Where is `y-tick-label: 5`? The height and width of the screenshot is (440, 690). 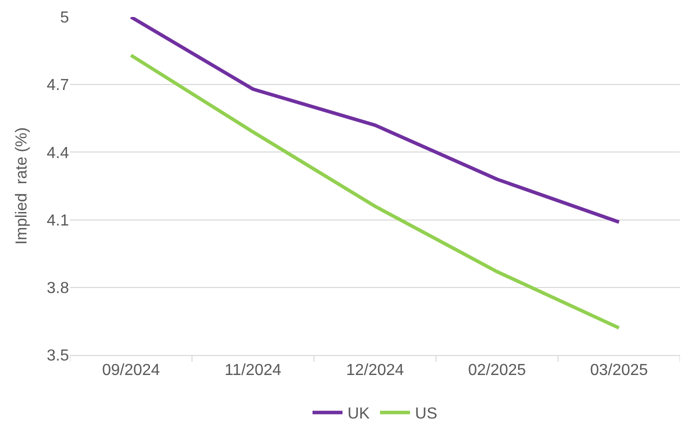 y-tick-label: 5 is located at coordinates (65, 18).